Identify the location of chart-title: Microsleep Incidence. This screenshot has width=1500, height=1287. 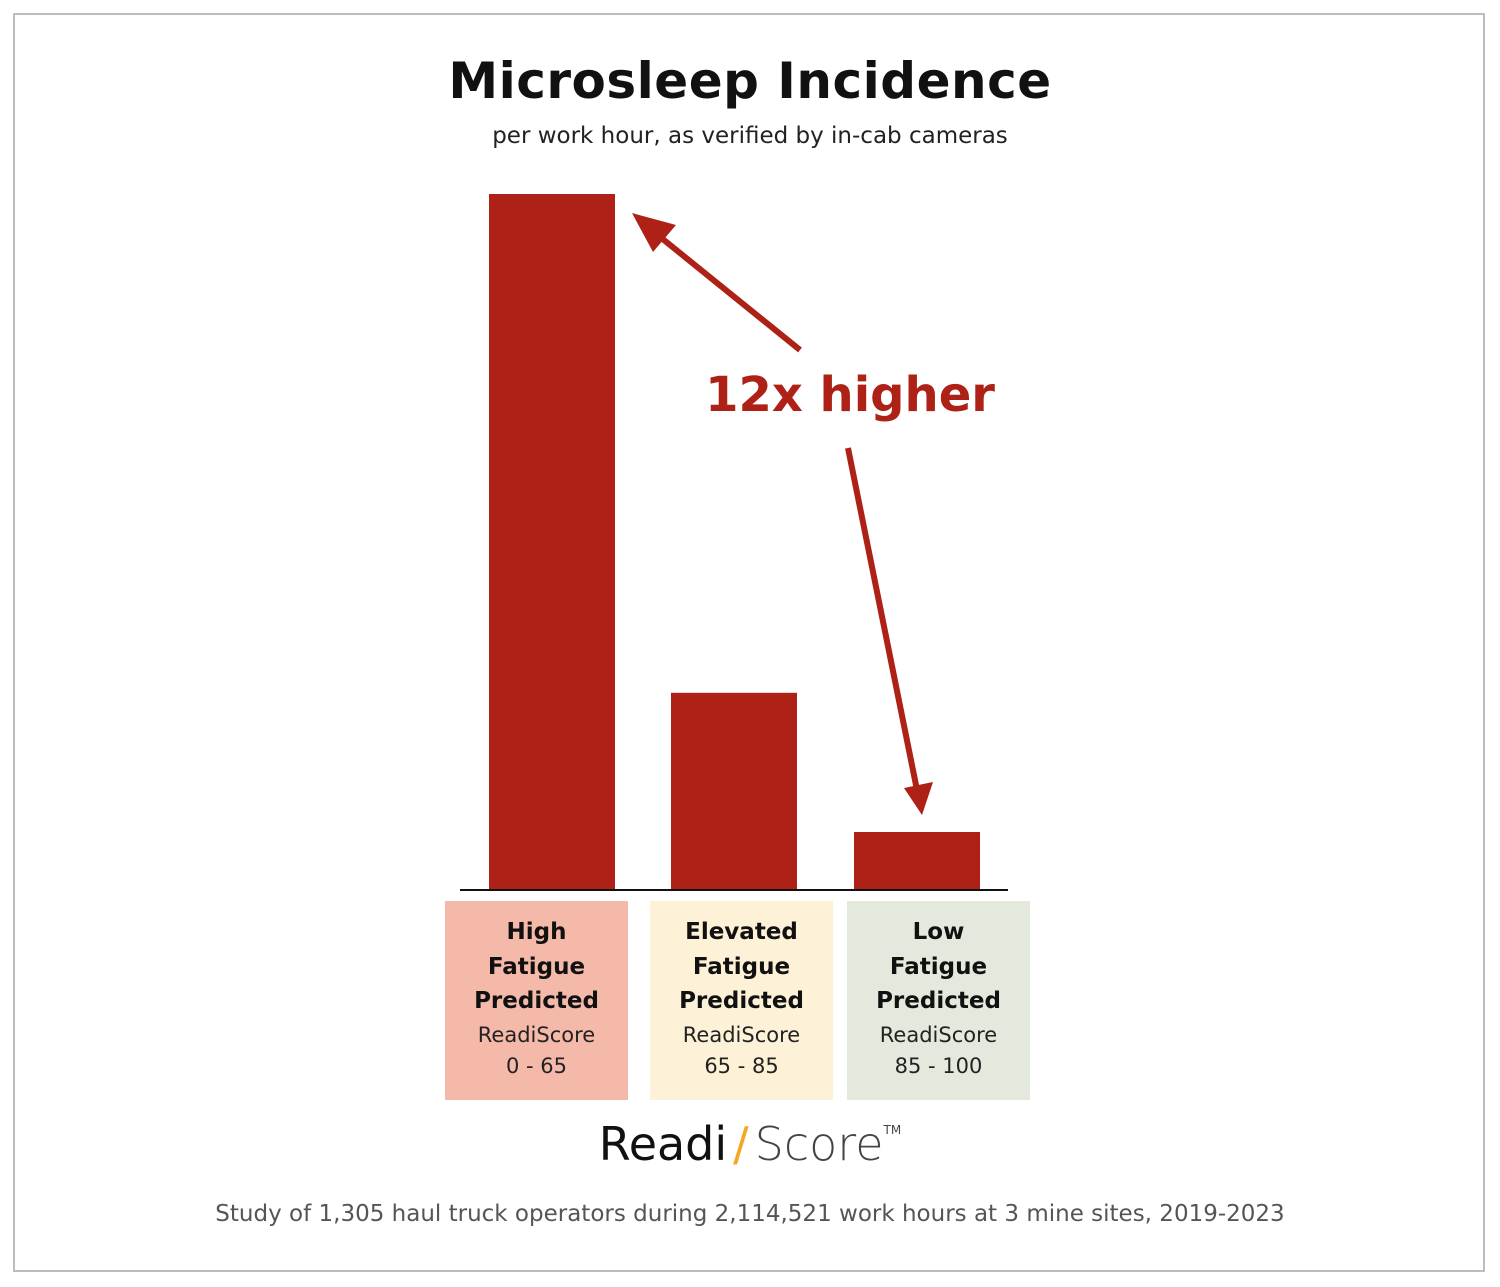
(750, 81).